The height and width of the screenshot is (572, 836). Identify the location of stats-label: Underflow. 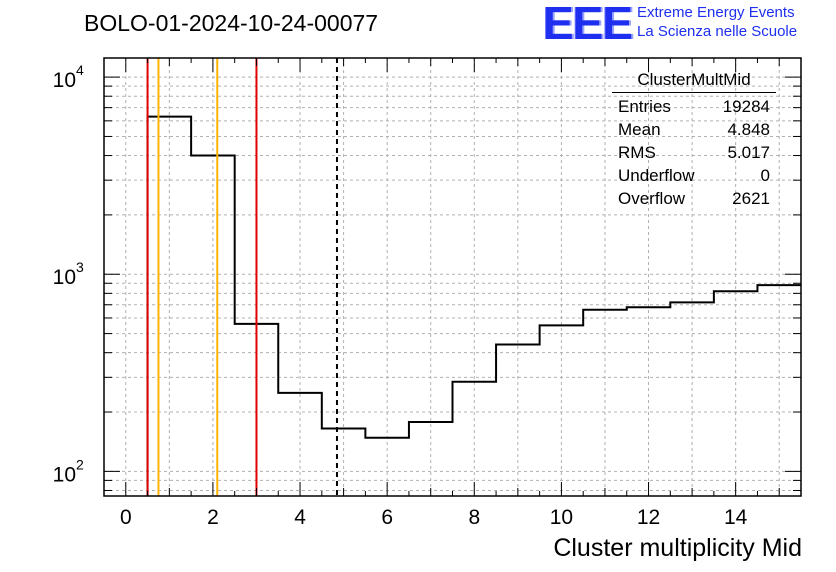
(656, 175).